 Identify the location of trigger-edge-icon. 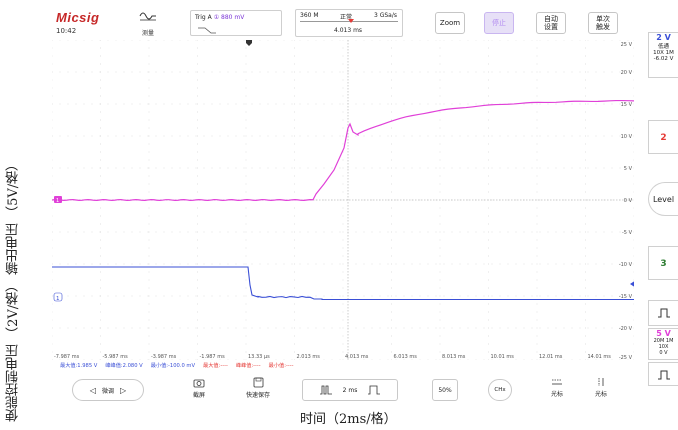
(207, 30).